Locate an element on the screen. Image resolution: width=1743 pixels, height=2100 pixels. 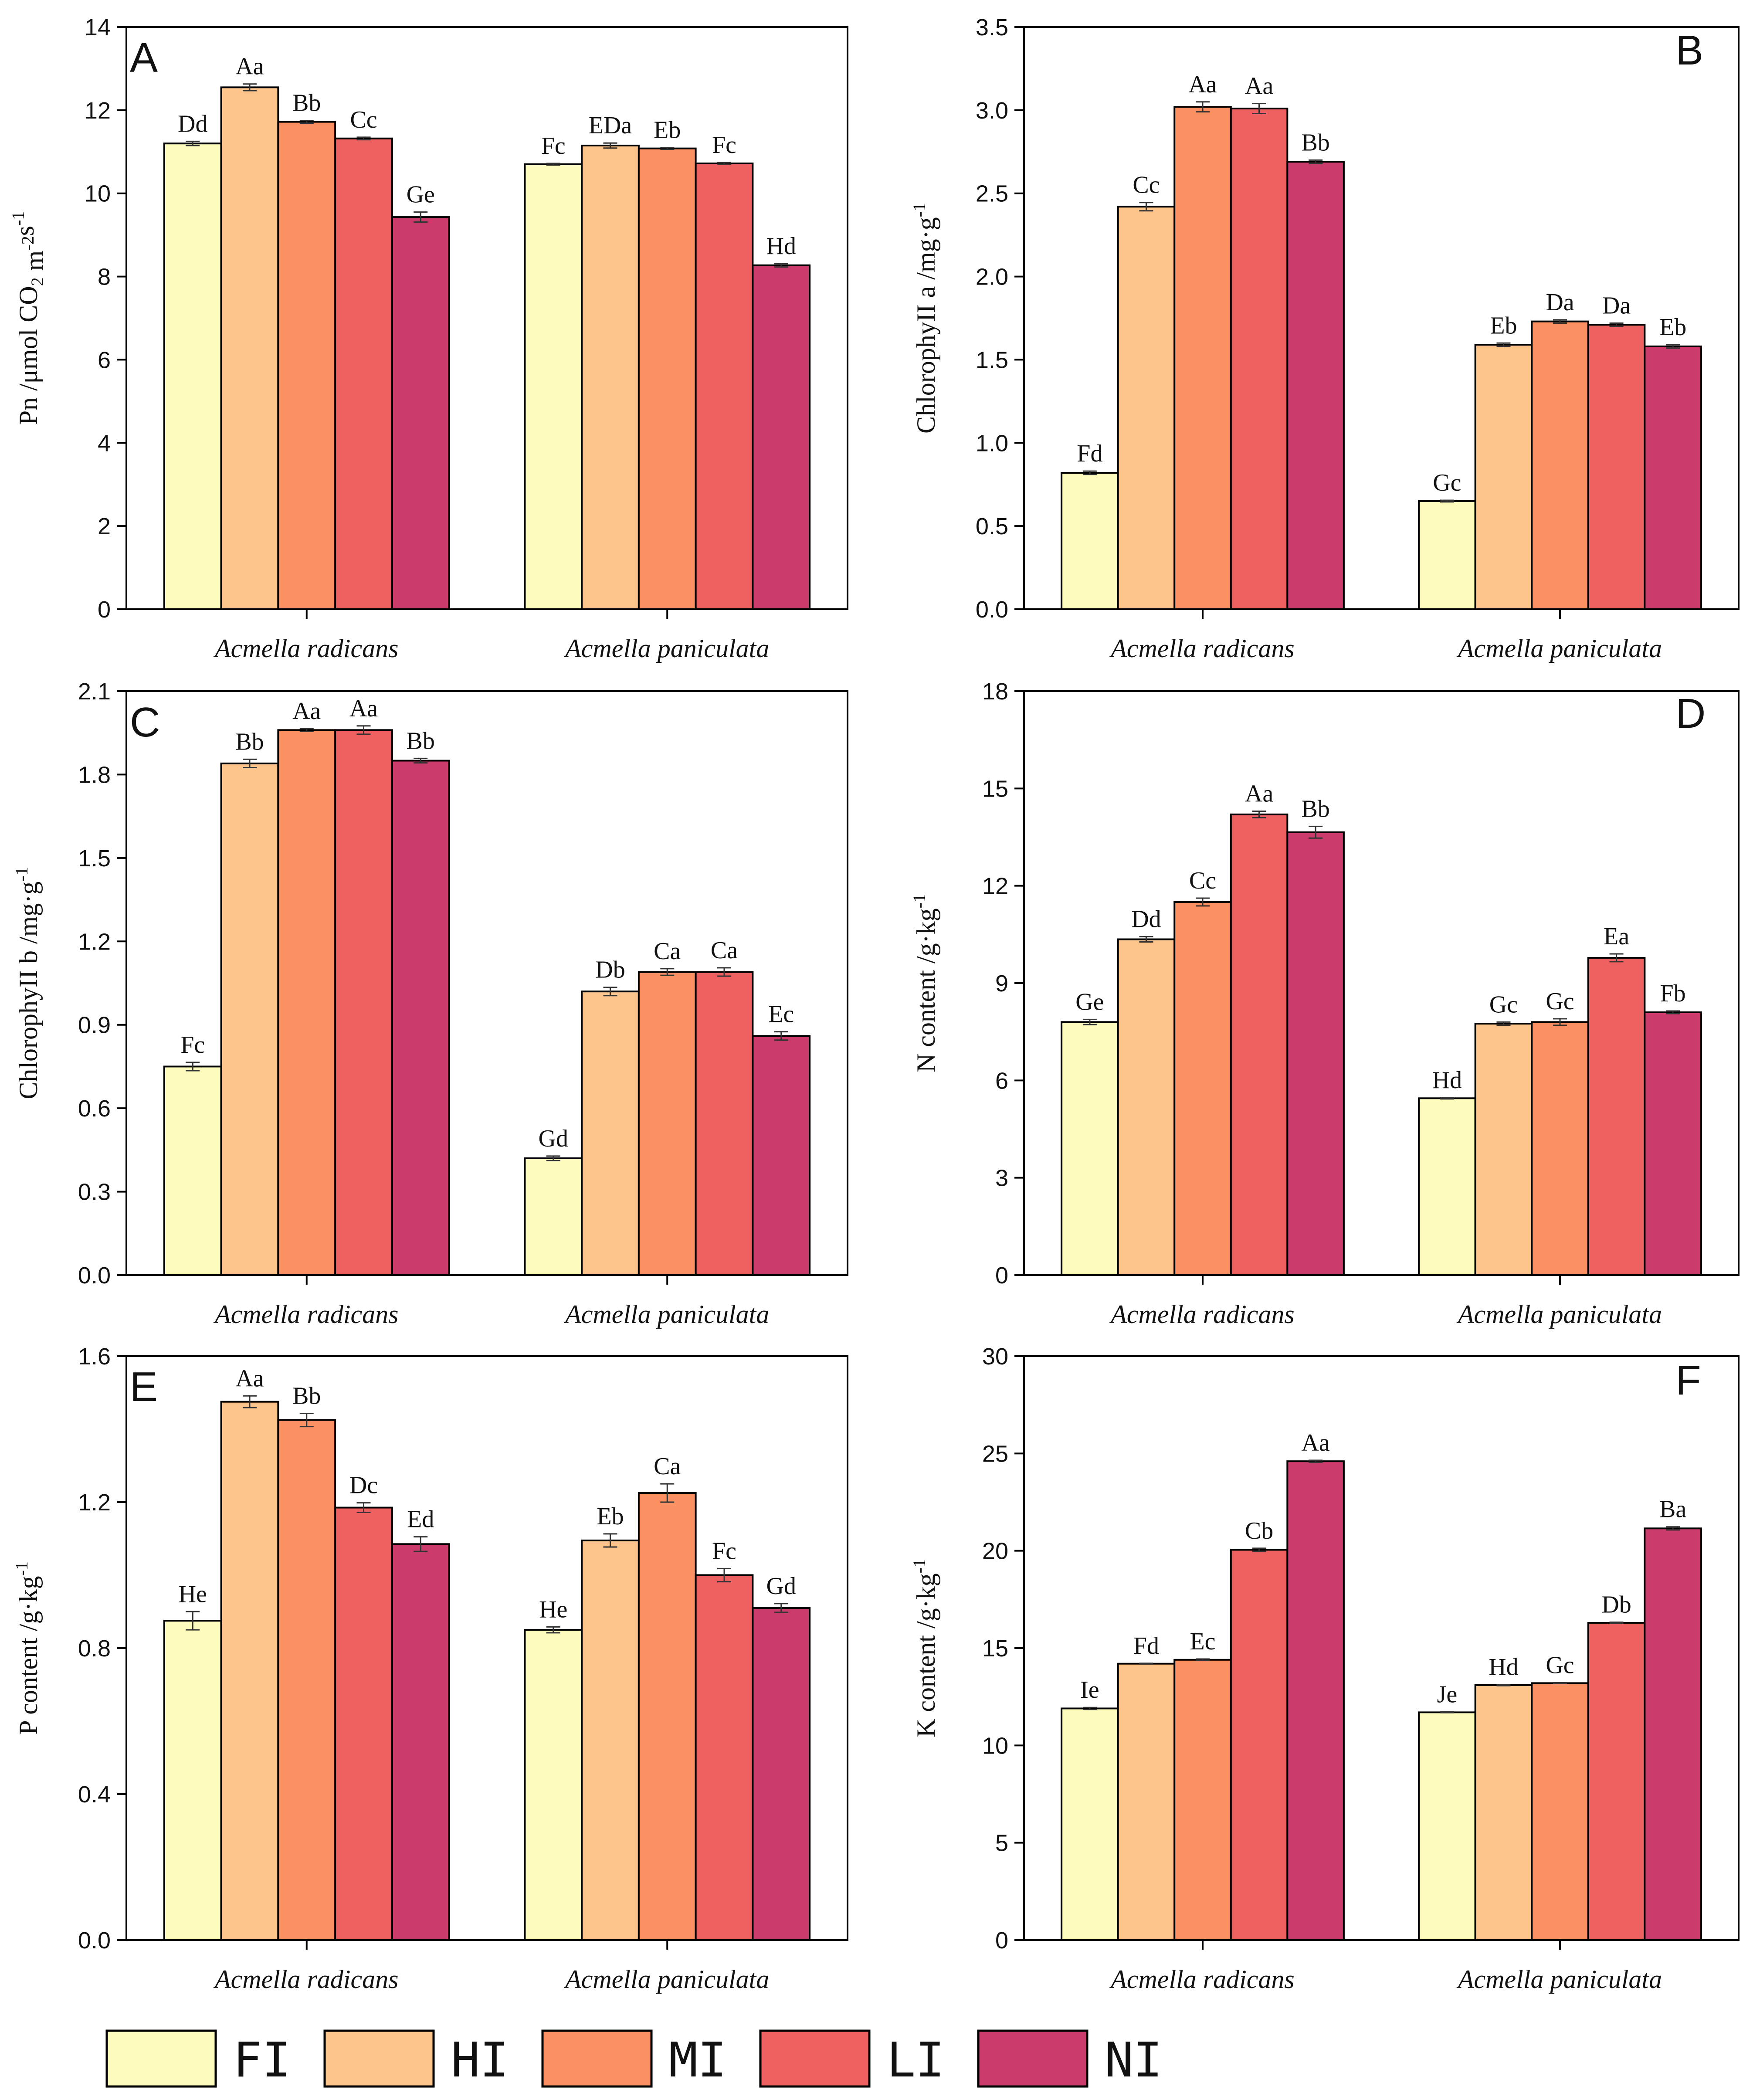
legend: FI HI MI LI NI is located at coordinates (634, 2058).